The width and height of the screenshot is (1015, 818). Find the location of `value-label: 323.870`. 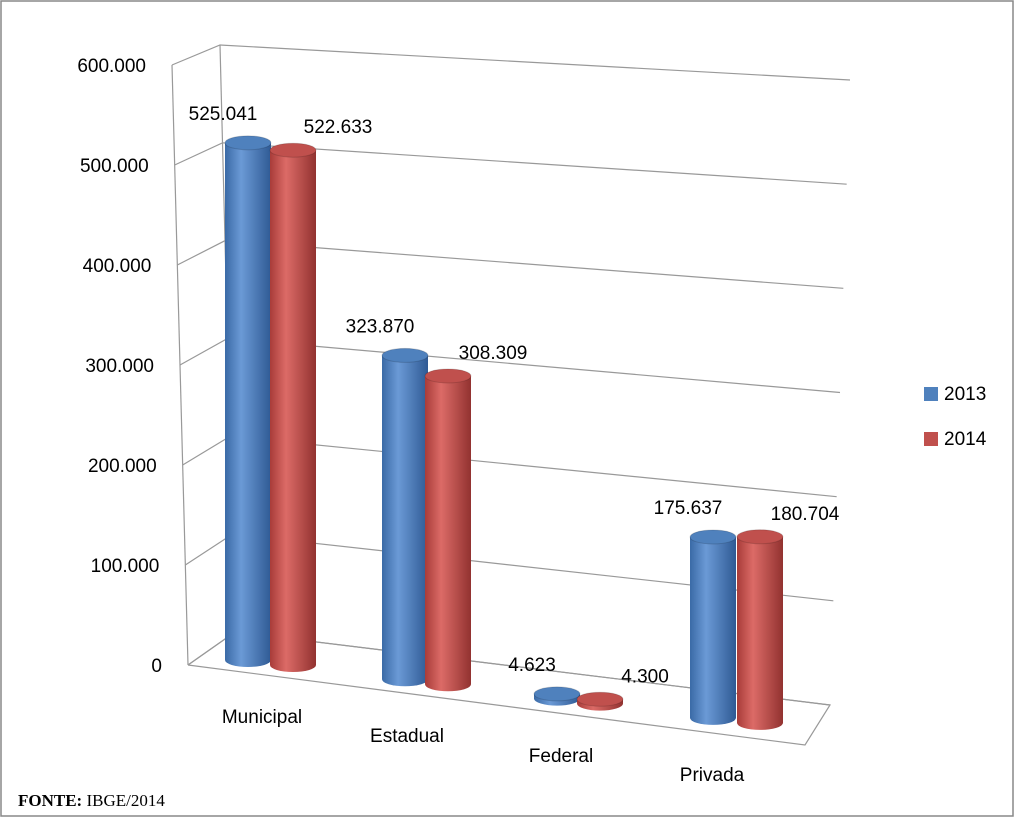

value-label: 323.870 is located at coordinates (380, 326).